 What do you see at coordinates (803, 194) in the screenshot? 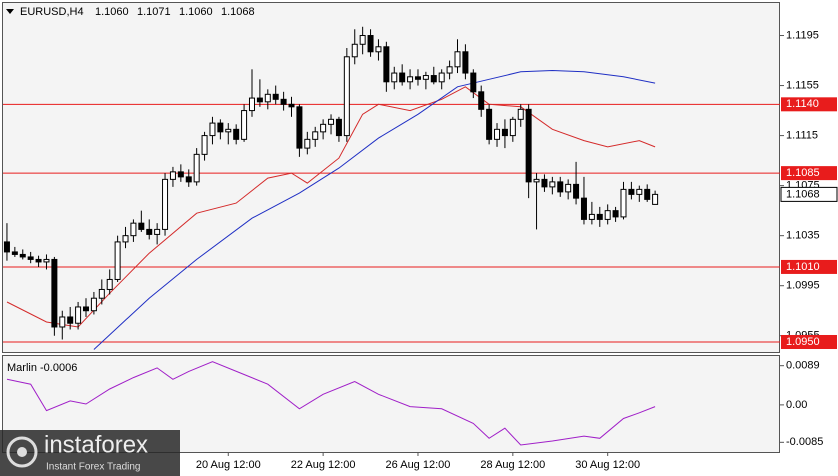
I see `current-price-label: 1.1068` at bounding box center [803, 194].